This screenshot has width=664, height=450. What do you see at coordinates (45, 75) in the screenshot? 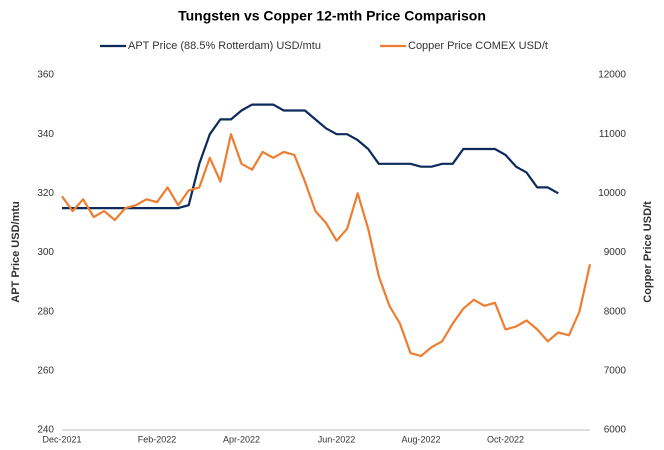
I see `y-tick-label: 360` at bounding box center [45, 75].